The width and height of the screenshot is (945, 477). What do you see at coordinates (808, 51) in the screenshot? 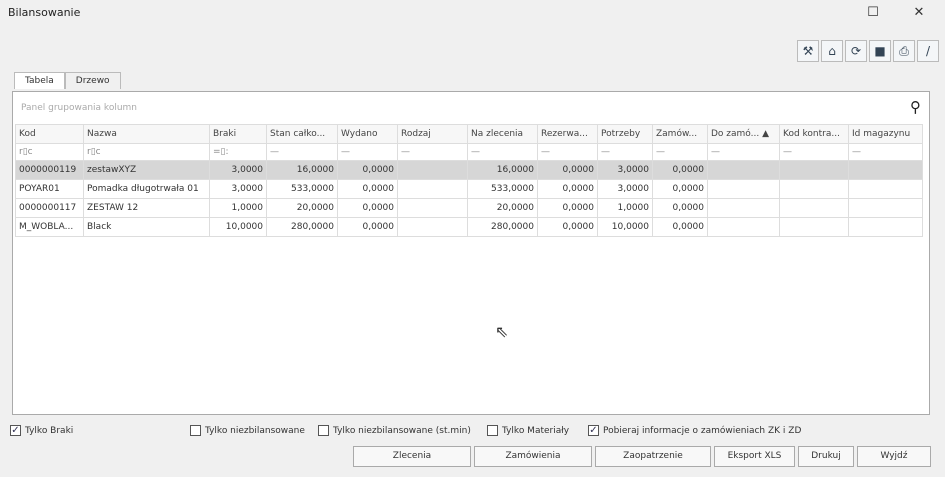
I see `tools-icon: ⚒` at bounding box center [808, 51].